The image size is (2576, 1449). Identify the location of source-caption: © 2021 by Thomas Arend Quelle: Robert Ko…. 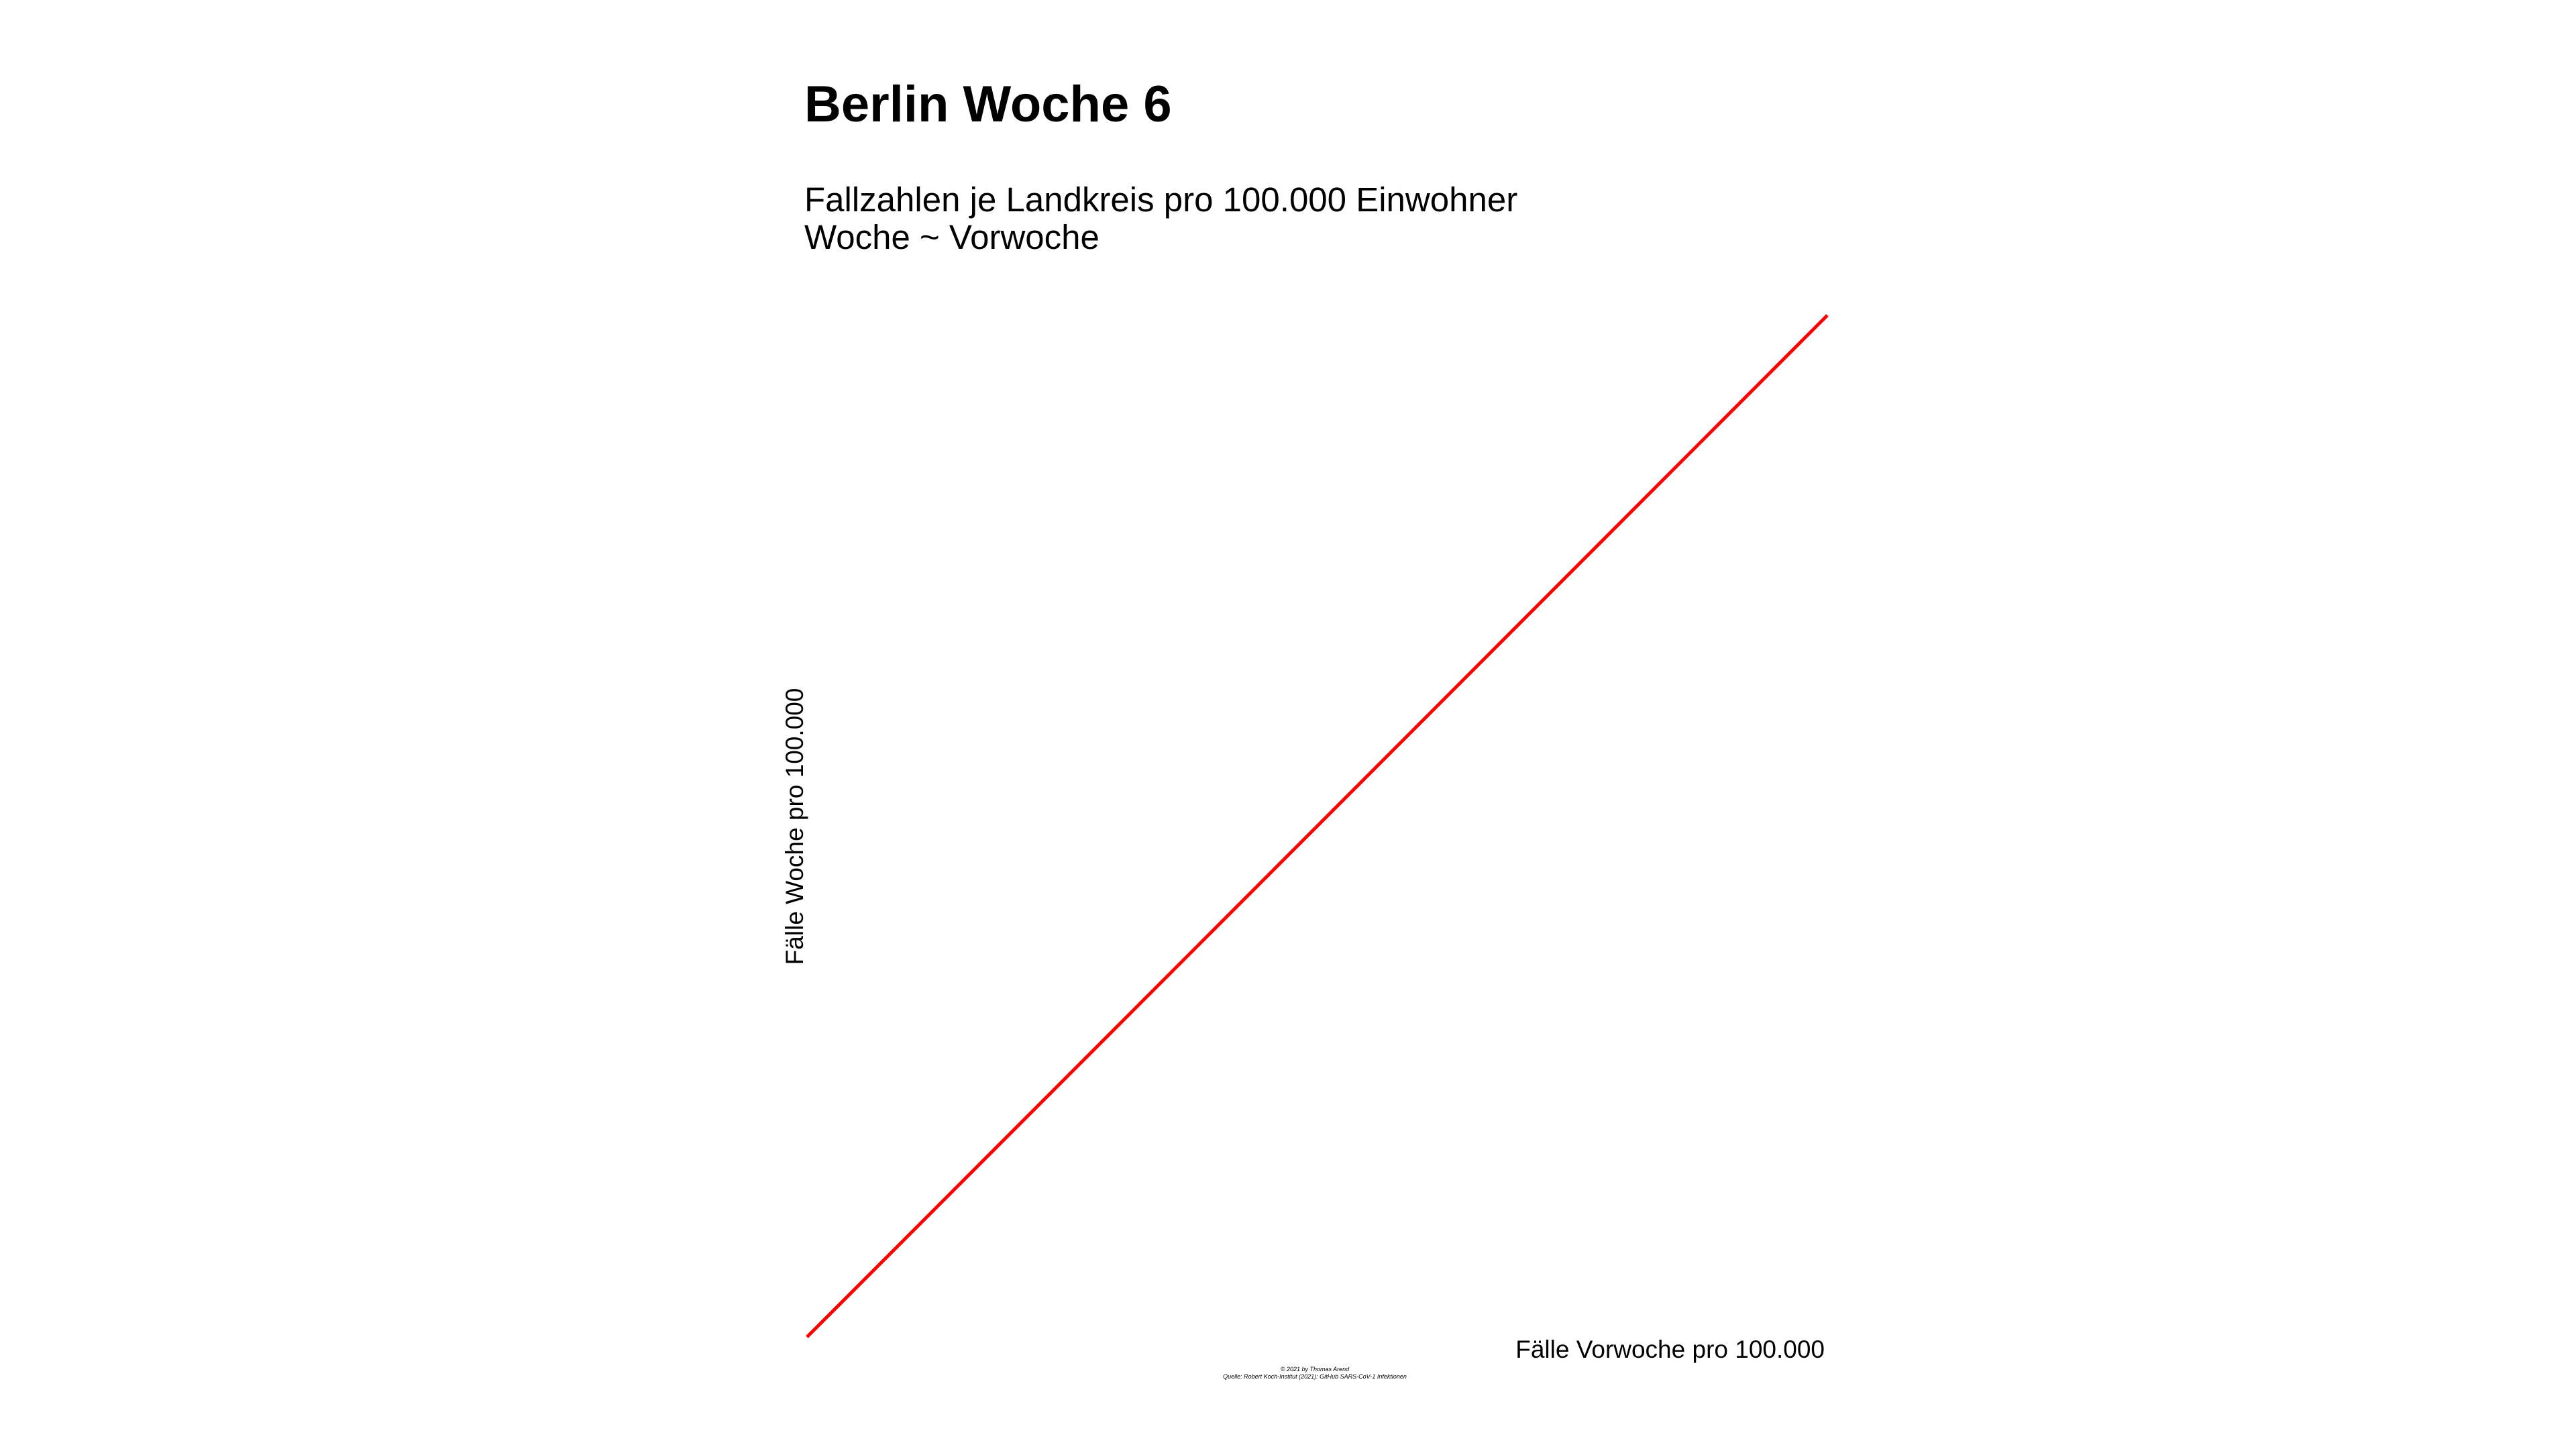
(1314, 1373).